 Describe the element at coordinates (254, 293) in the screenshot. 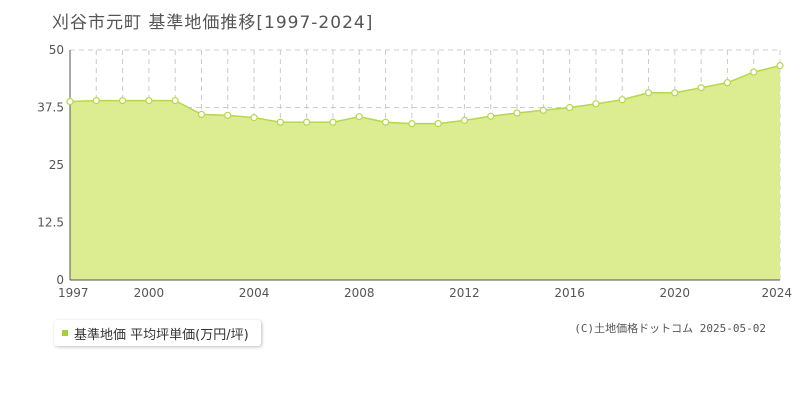

I see `x-tick-label: 2004` at that location.